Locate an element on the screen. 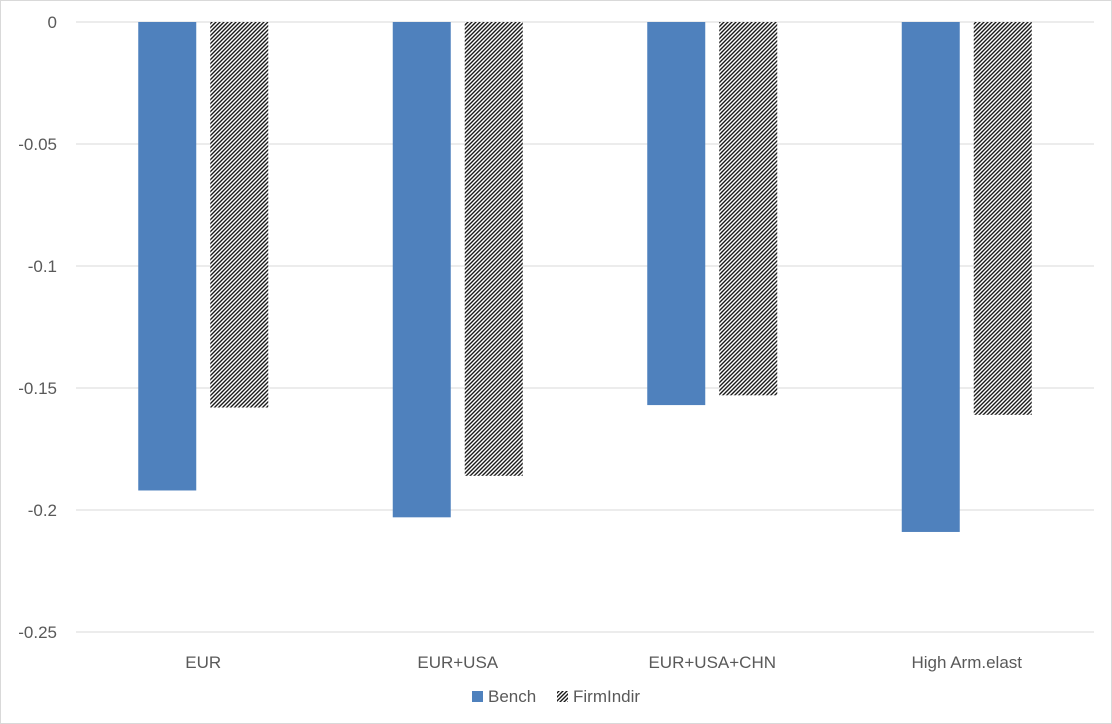 Image resolution: width=1112 pixels, height=724 pixels. legend-label-bench: Bench is located at coordinates (512, 696).